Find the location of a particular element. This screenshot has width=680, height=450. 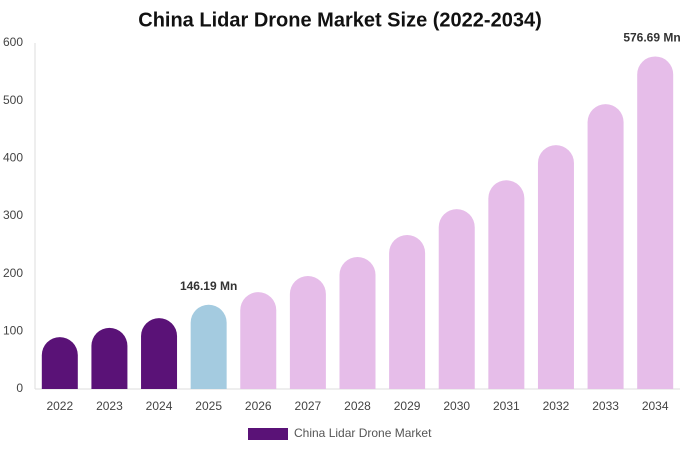

y-tick-label: 100 is located at coordinates (13, 331).